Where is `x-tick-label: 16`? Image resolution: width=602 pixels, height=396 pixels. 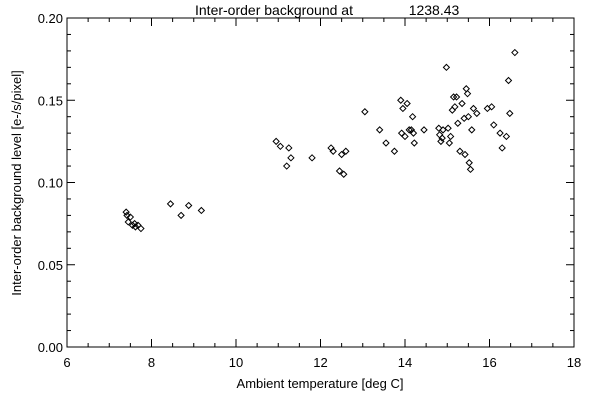
x-tick-label: 16 is located at coordinates (489, 362).